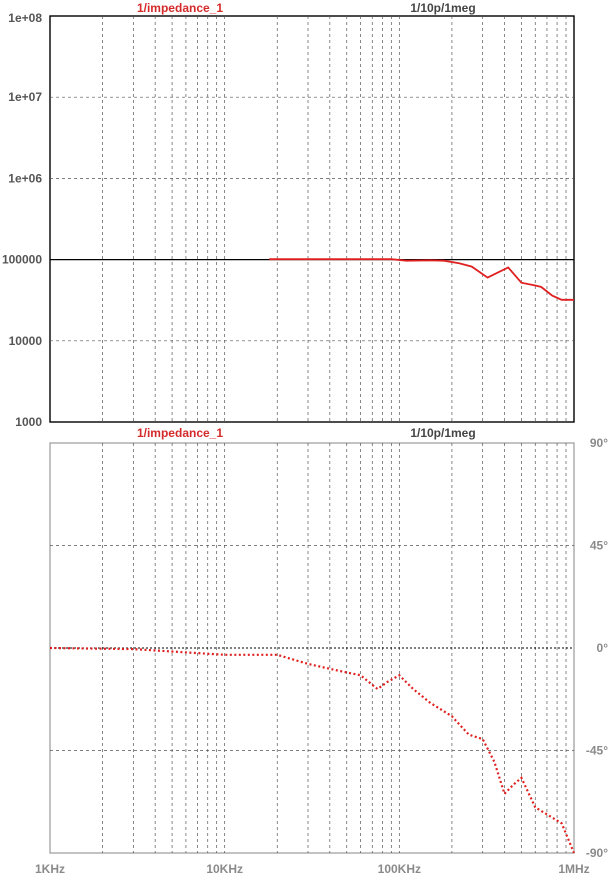 The height and width of the screenshot is (878, 614). What do you see at coordinates (22, 220) in the screenshot?
I see `magnitude-y-tick-labels: 1e+08 1e+07 1e+06 100000 10000 1000` at bounding box center [22, 220].